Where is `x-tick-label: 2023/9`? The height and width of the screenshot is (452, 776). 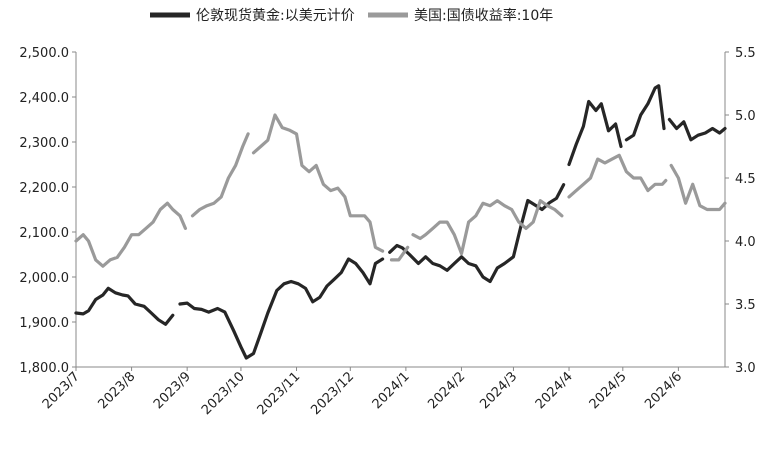
x-tick-label: 2023/9 is located at coordinates (172, 390).